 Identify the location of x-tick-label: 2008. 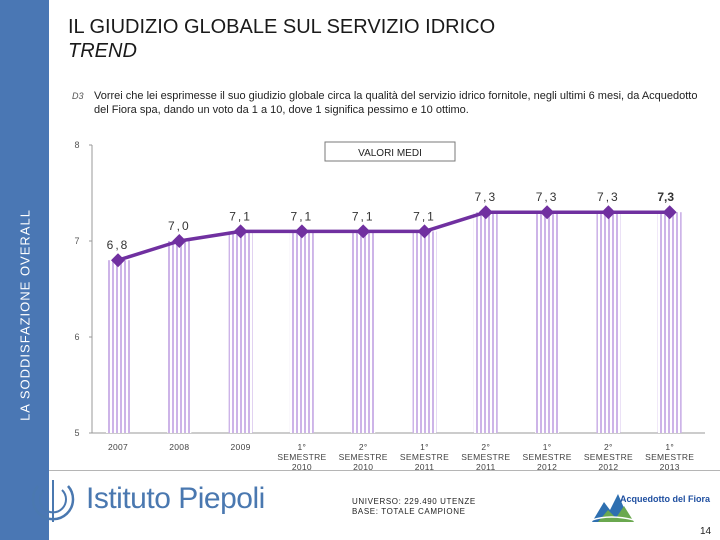
(179, 447).